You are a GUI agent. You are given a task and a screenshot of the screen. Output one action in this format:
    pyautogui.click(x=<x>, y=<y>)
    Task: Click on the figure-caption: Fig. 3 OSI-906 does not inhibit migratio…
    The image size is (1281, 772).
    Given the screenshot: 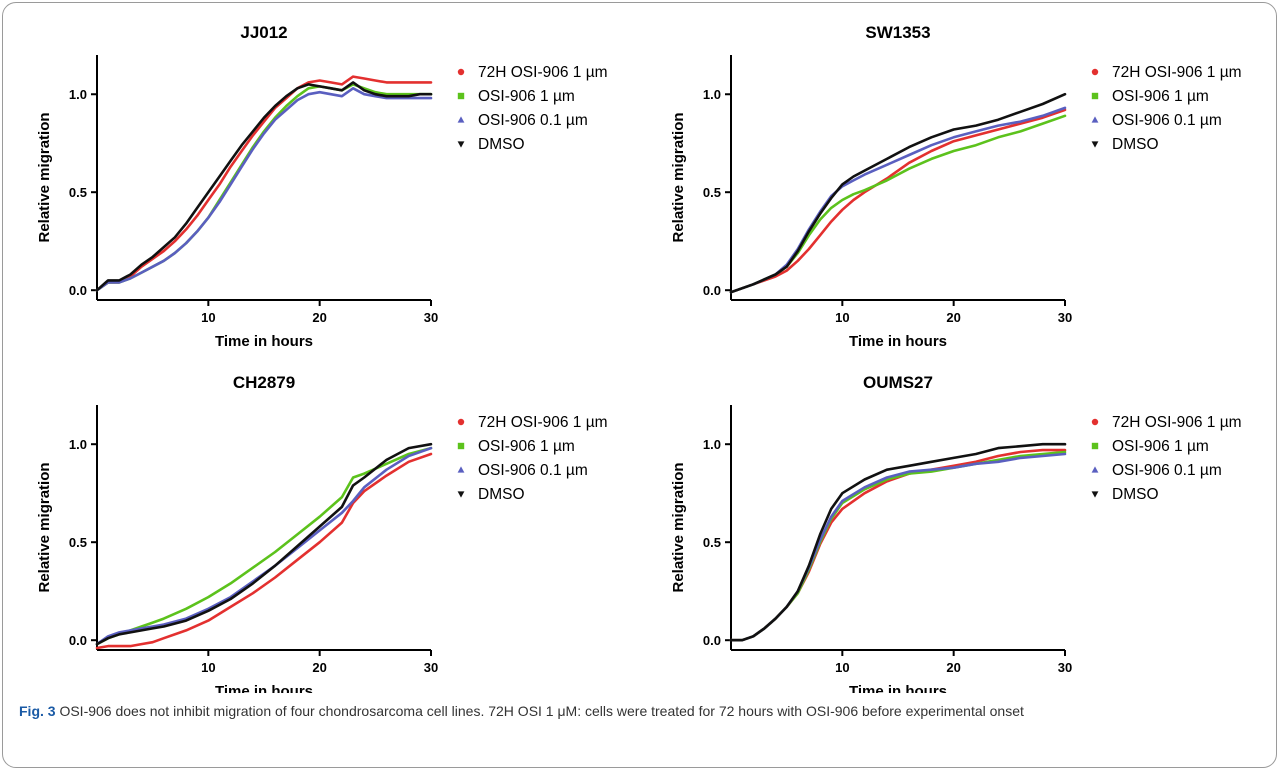 What is the action you would take?
    pyautogui.click(x=641, y=711)
    